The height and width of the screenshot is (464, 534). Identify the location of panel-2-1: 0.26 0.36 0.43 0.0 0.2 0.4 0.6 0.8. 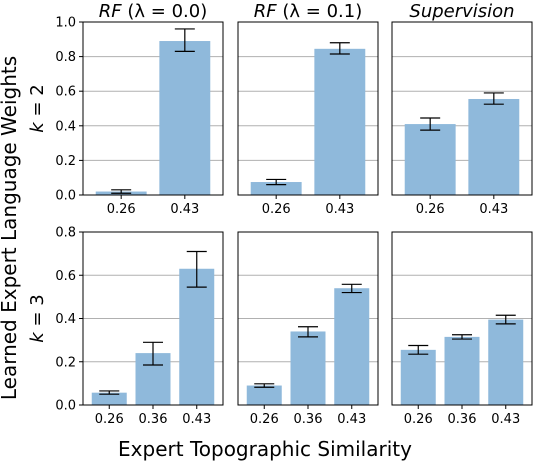
(139, 326).